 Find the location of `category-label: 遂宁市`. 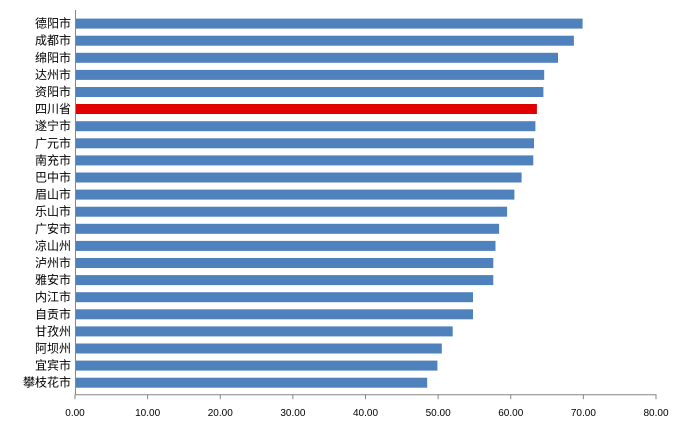

category-label: 遂宁市 is located at coordinates (53, 125).